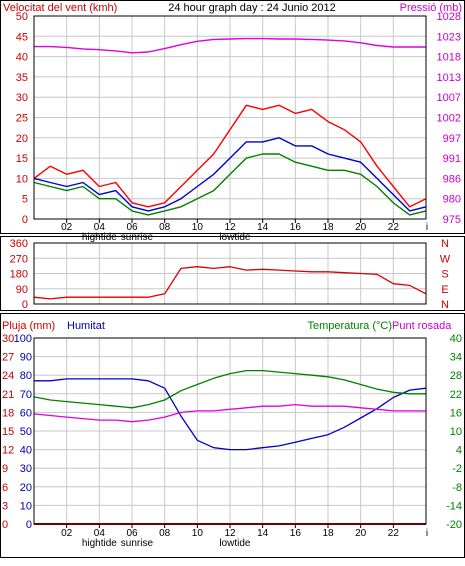  Describe the element at coordinates (5, 525) in the screenshot. I see `y-tick-label-rain: 0` at that location.